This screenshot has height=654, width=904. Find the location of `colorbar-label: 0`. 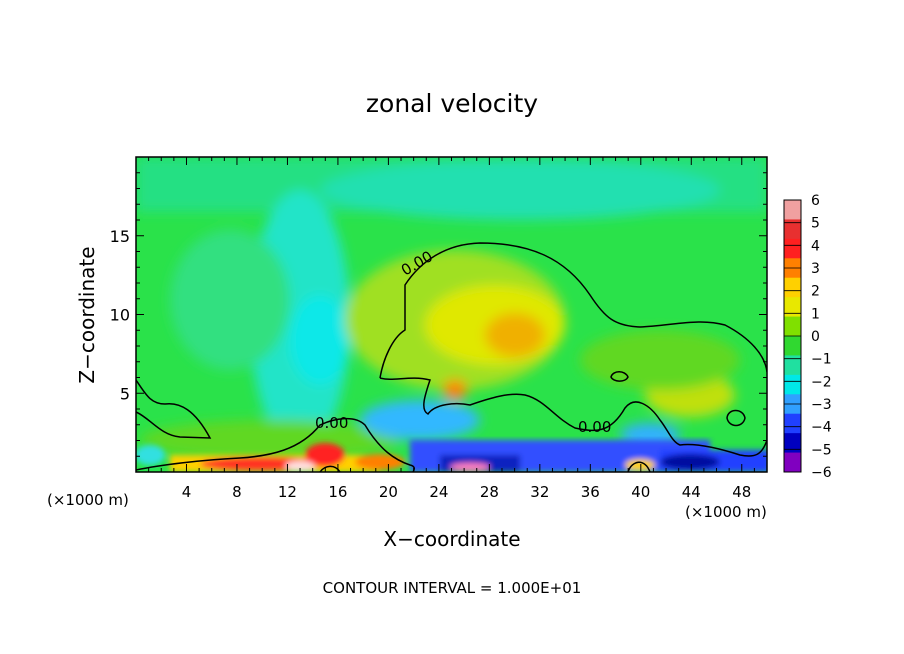

colorbar-label: 0 is located at coordinates (815, 337).